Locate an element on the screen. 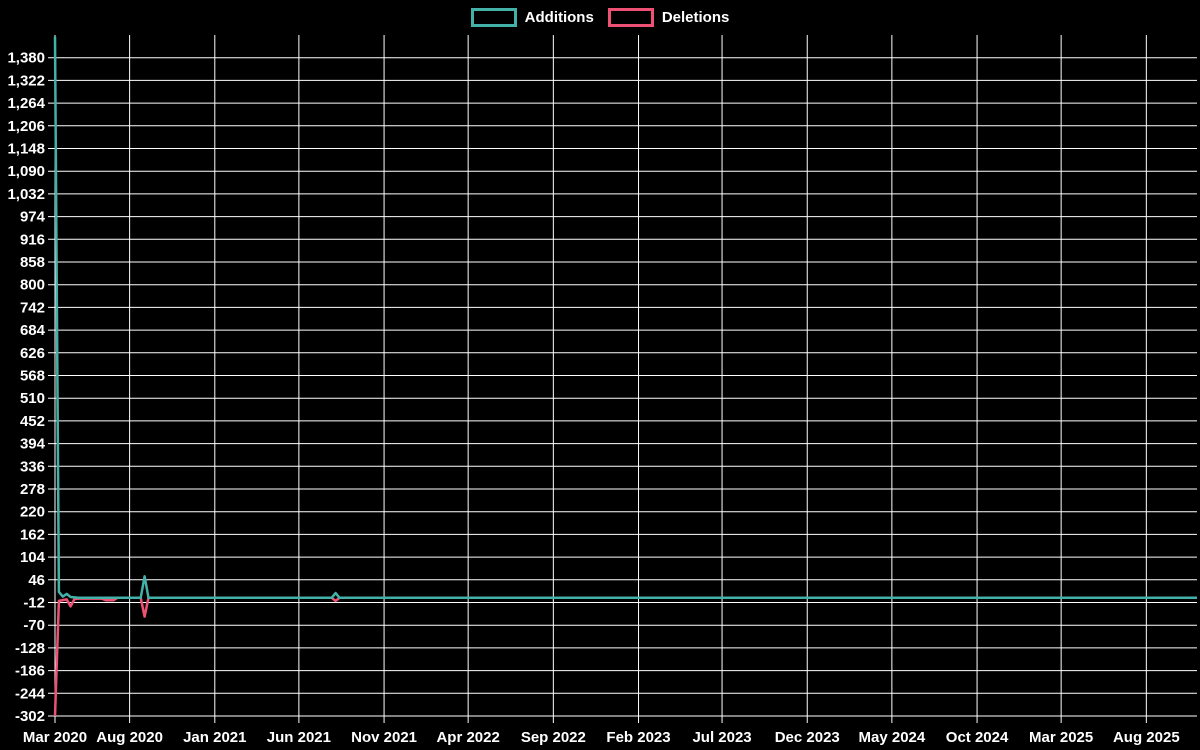  y-axis-tick-label: -128 is located at coordinates (30, 648).